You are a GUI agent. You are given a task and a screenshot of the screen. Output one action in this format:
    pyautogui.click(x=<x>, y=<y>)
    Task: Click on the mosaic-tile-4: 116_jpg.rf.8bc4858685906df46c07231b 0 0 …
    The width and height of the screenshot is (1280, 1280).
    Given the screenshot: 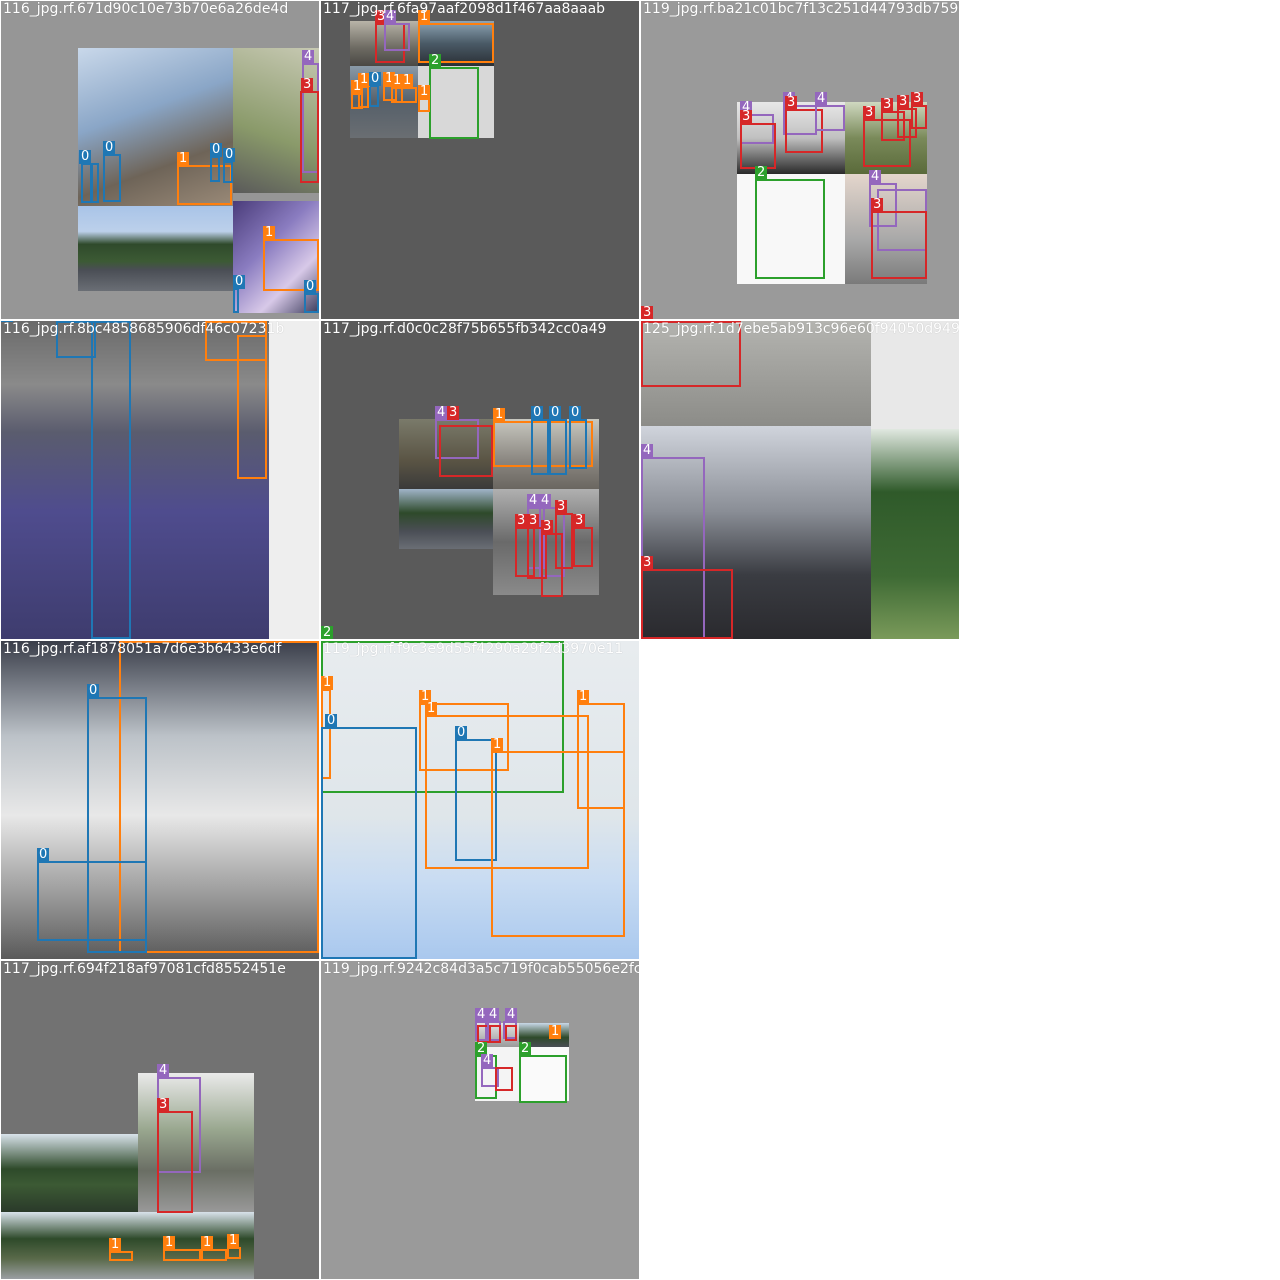 What is the action you would take?
    pyautogui.click(x=160, y=480)
    